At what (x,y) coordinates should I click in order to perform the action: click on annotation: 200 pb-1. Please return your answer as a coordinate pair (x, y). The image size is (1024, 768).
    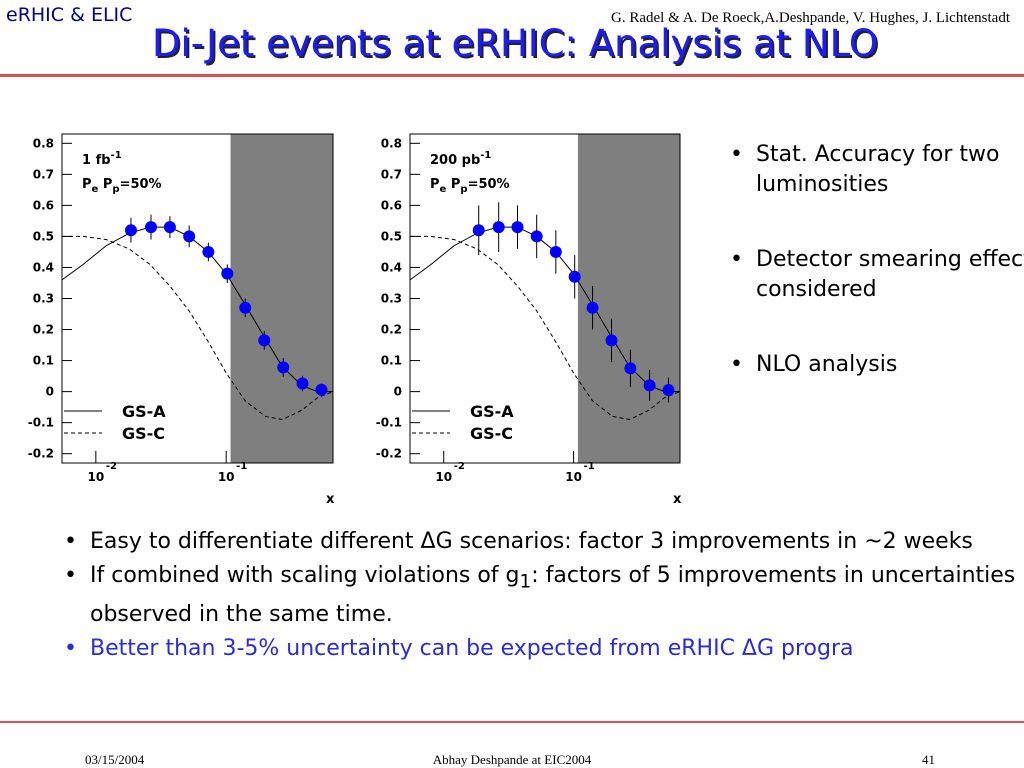
    Looking at the image, I should click on (460, 159).